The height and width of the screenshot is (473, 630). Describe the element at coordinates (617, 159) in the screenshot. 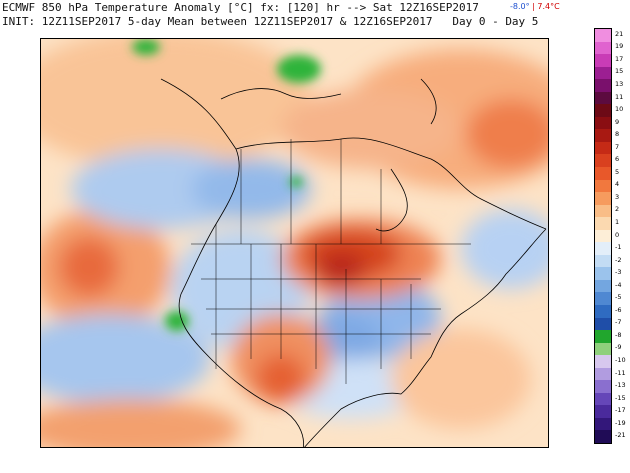

I see `colorbar-label: 6` at that location.